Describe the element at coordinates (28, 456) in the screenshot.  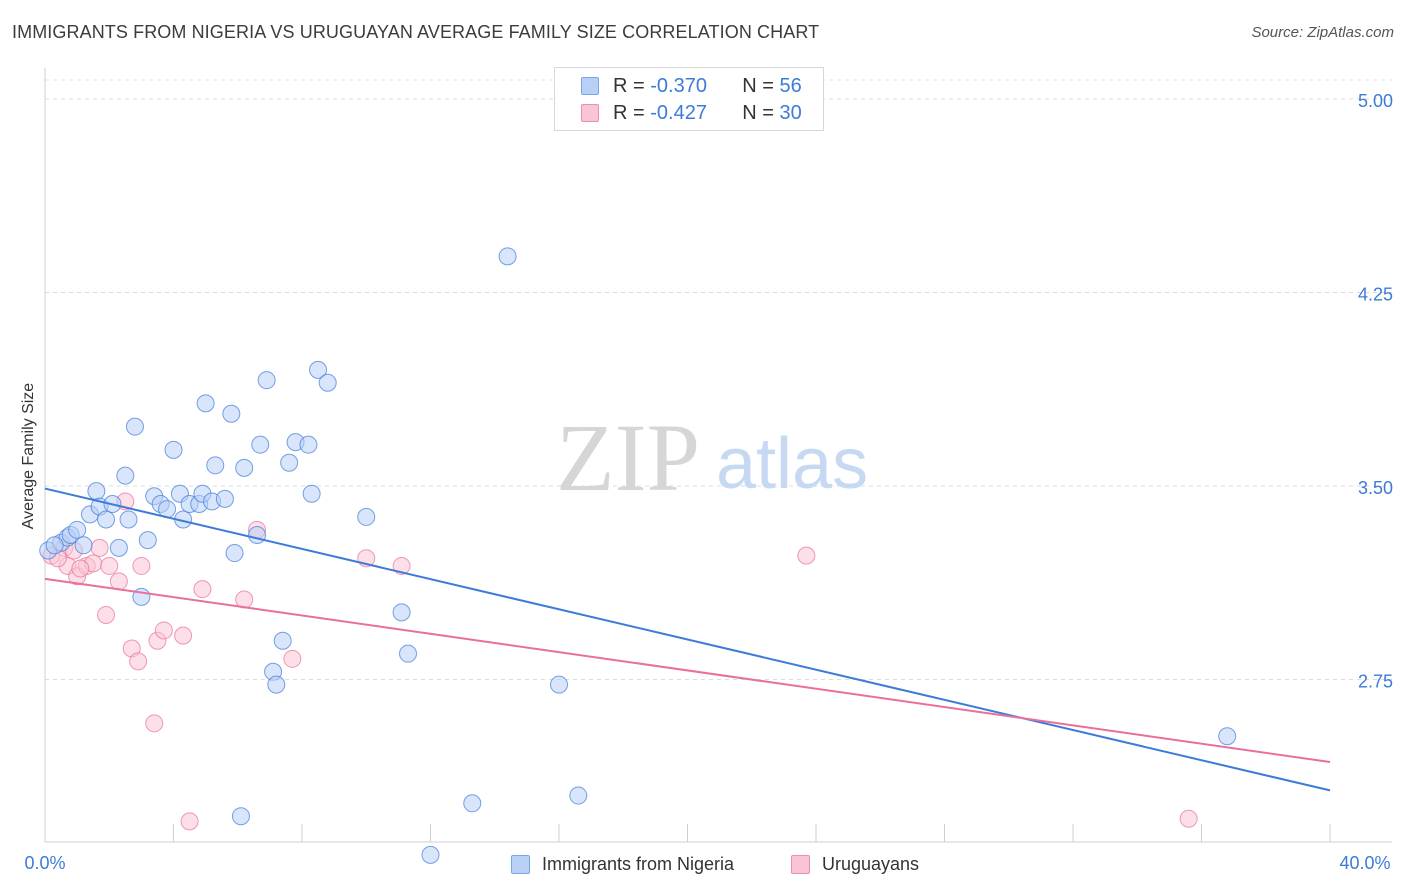
I see `y-axis-label: Average Family Size` at that location.